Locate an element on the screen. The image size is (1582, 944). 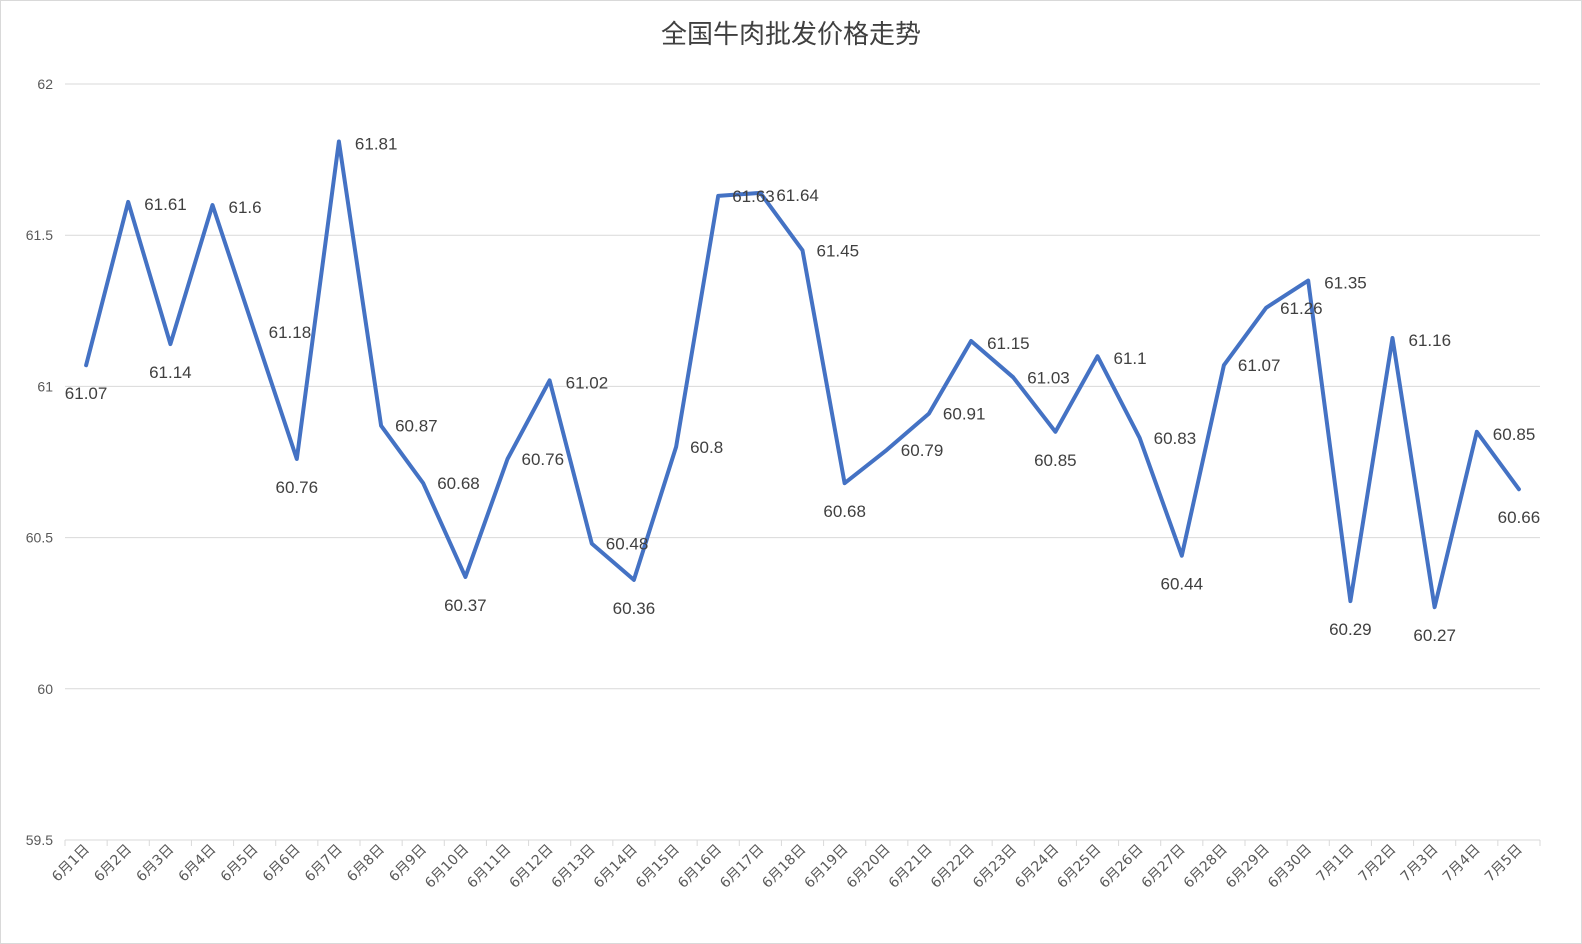
x-tick-label: 6月5日 is located at coordinates (240, 864).